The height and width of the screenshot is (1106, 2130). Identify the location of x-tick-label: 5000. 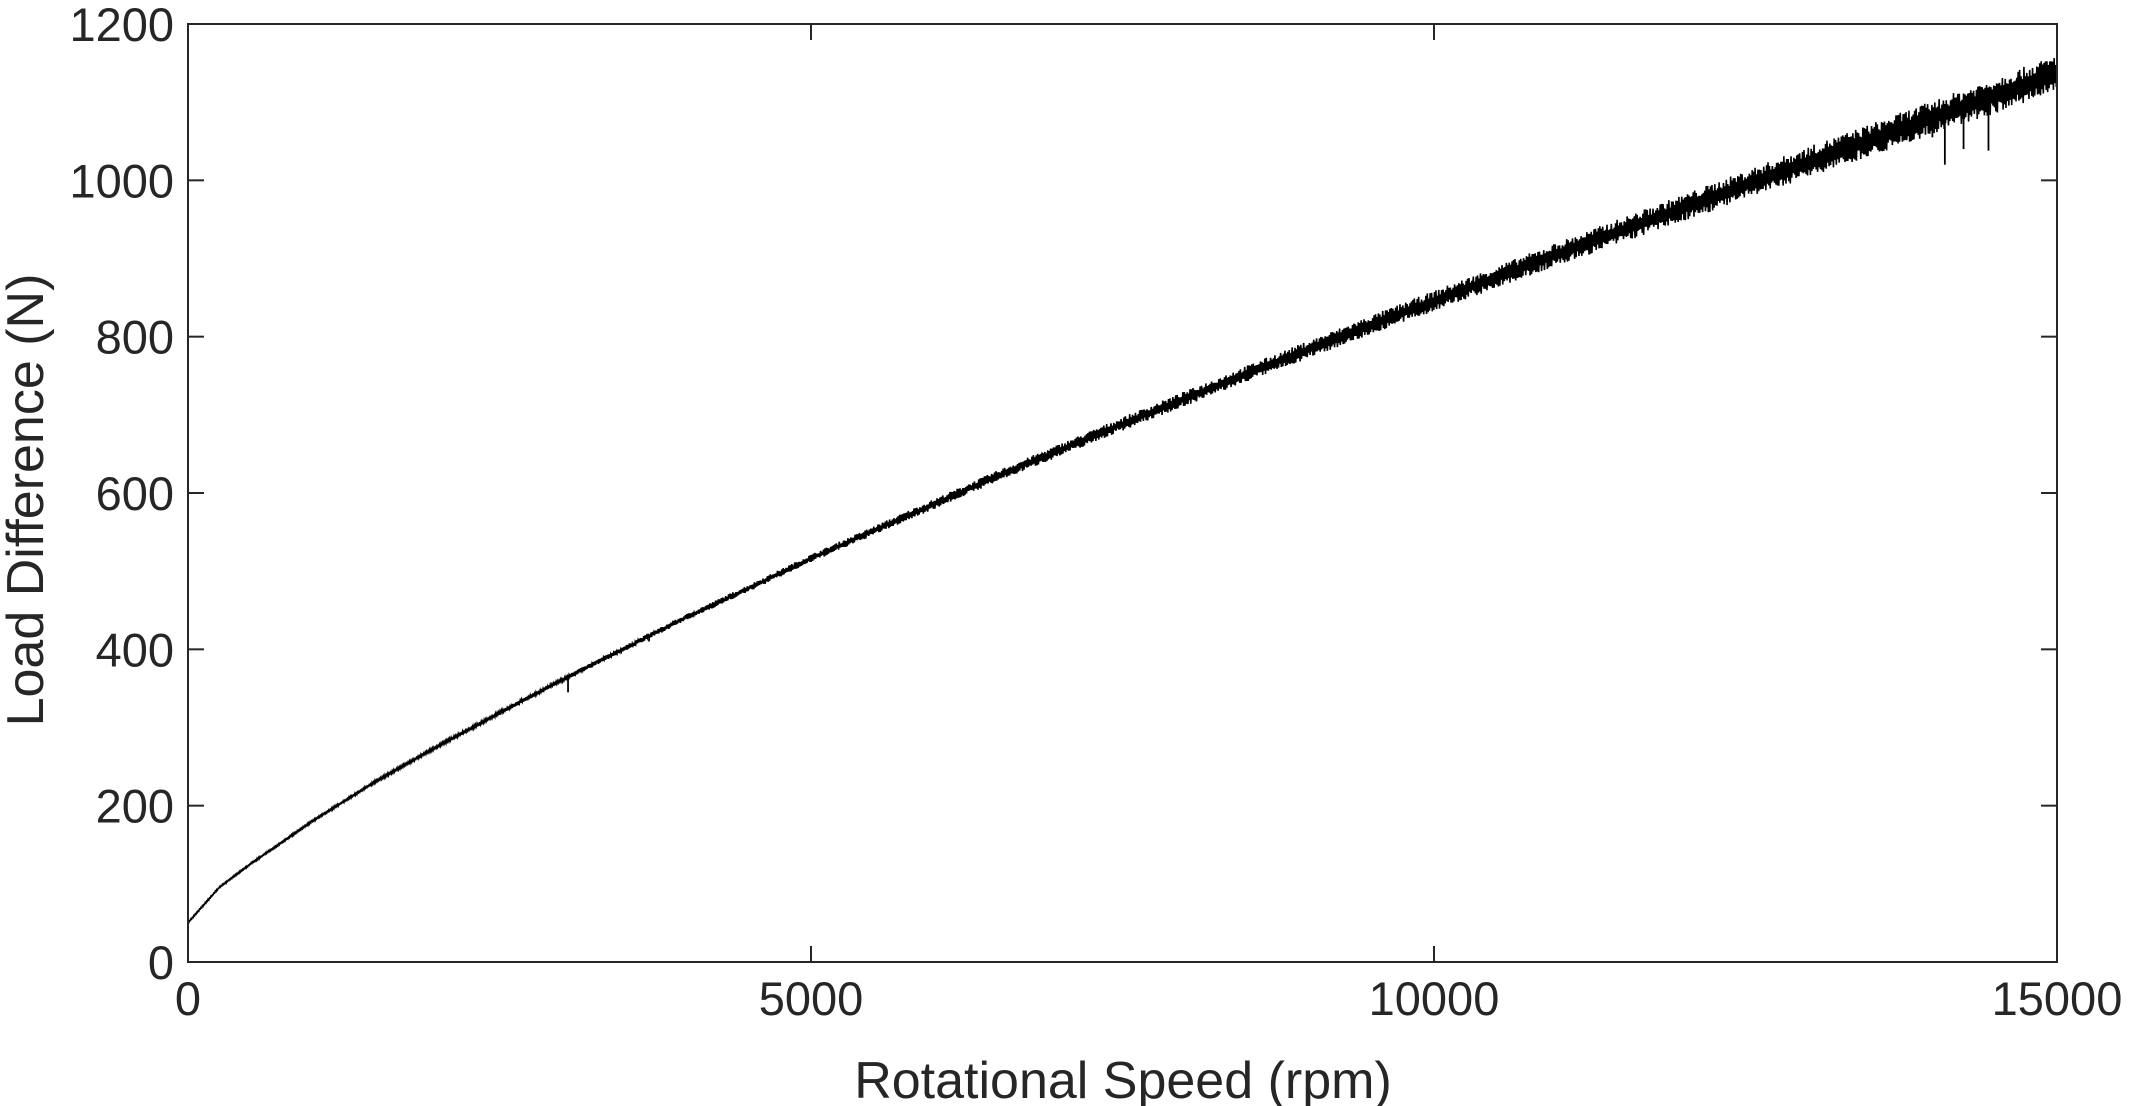
(811, 998).